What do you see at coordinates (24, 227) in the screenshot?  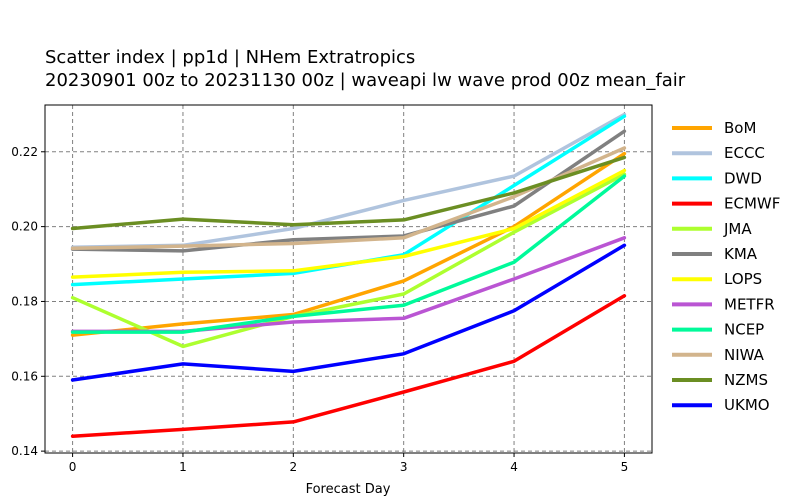 I see `y-tick-label: 0.20` at bounding box center [24, 227].